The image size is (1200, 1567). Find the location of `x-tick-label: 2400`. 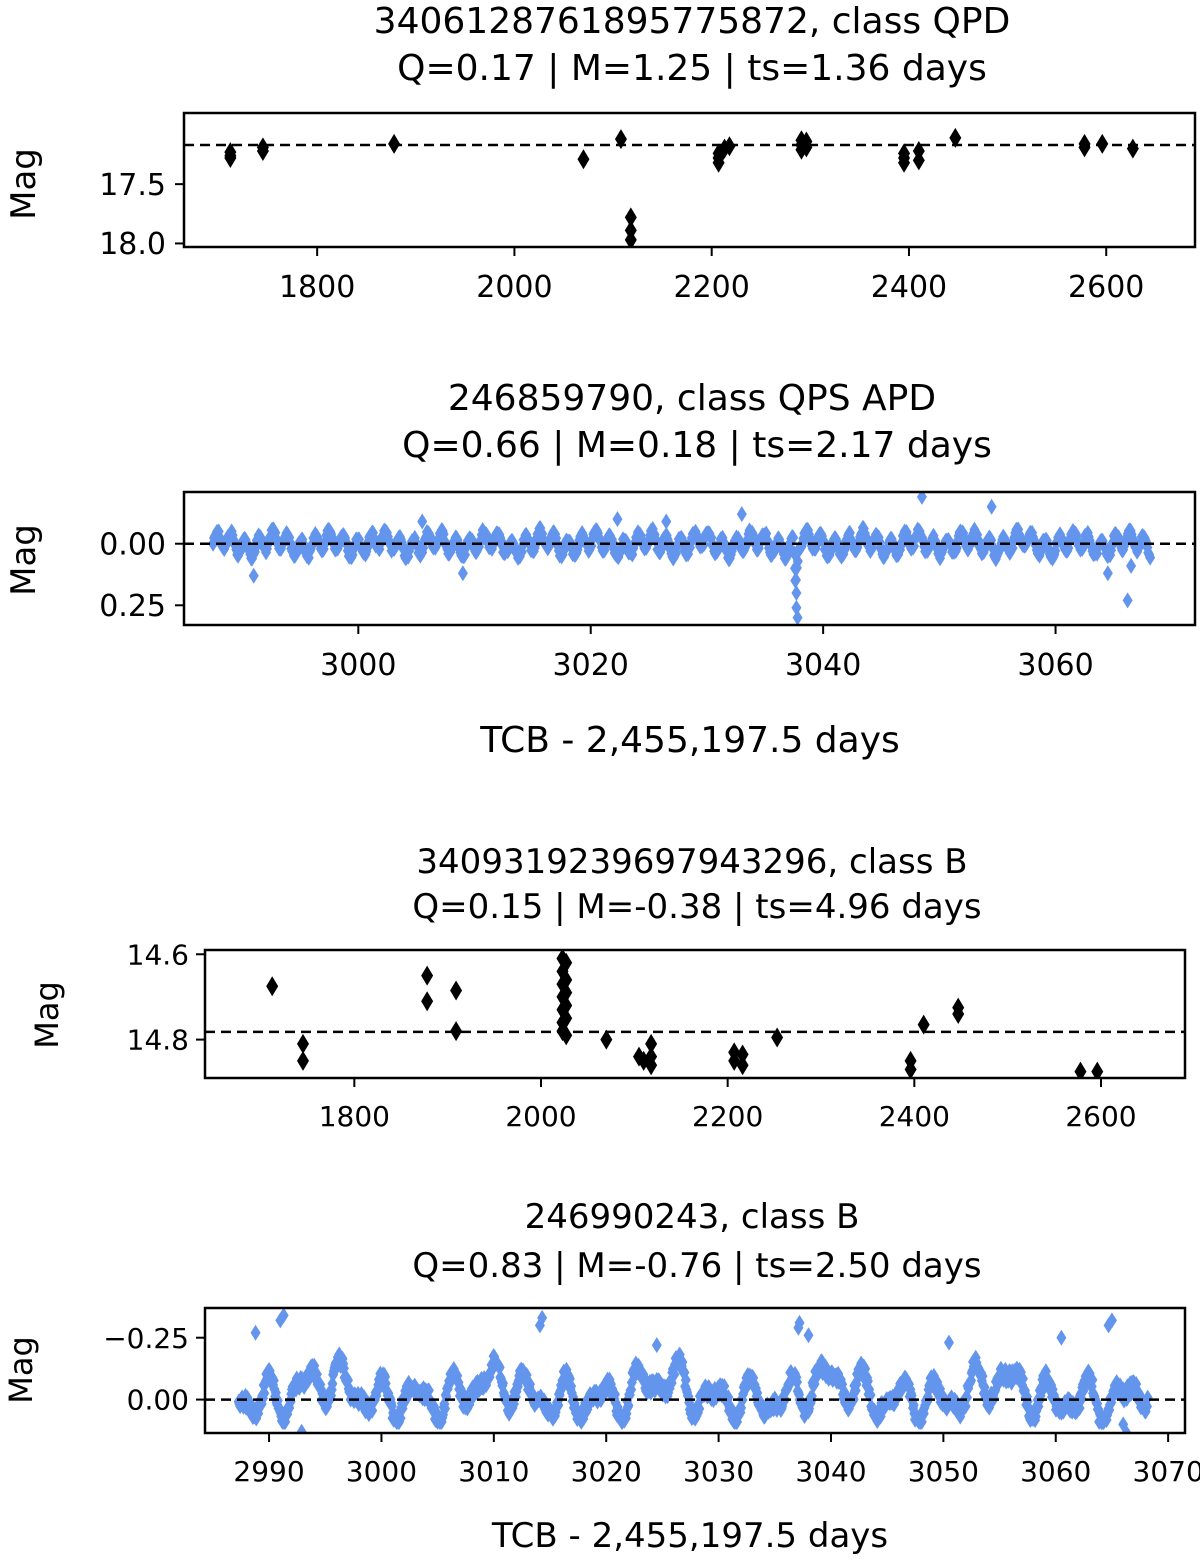

x-tick-label: 2400 is located at coordinates (909, 287).